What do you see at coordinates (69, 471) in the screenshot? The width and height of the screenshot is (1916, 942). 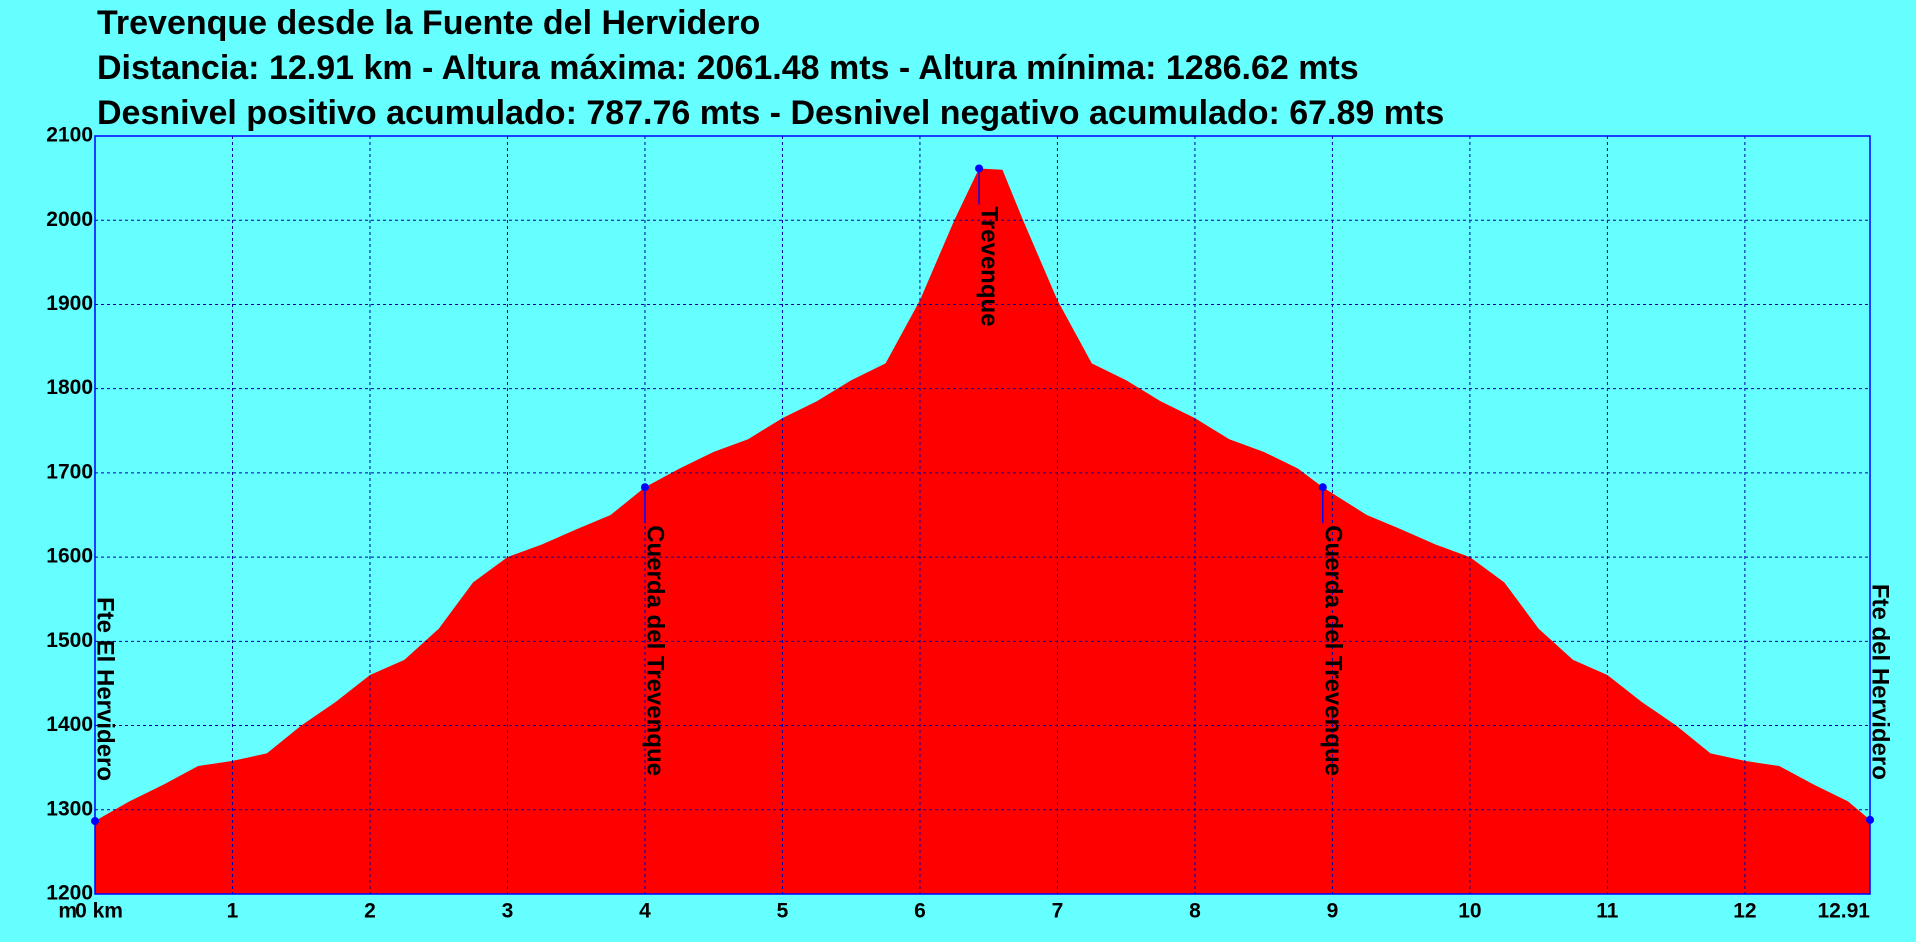 I see `y-tick-label: 1700` at bounding box center [69, 471].